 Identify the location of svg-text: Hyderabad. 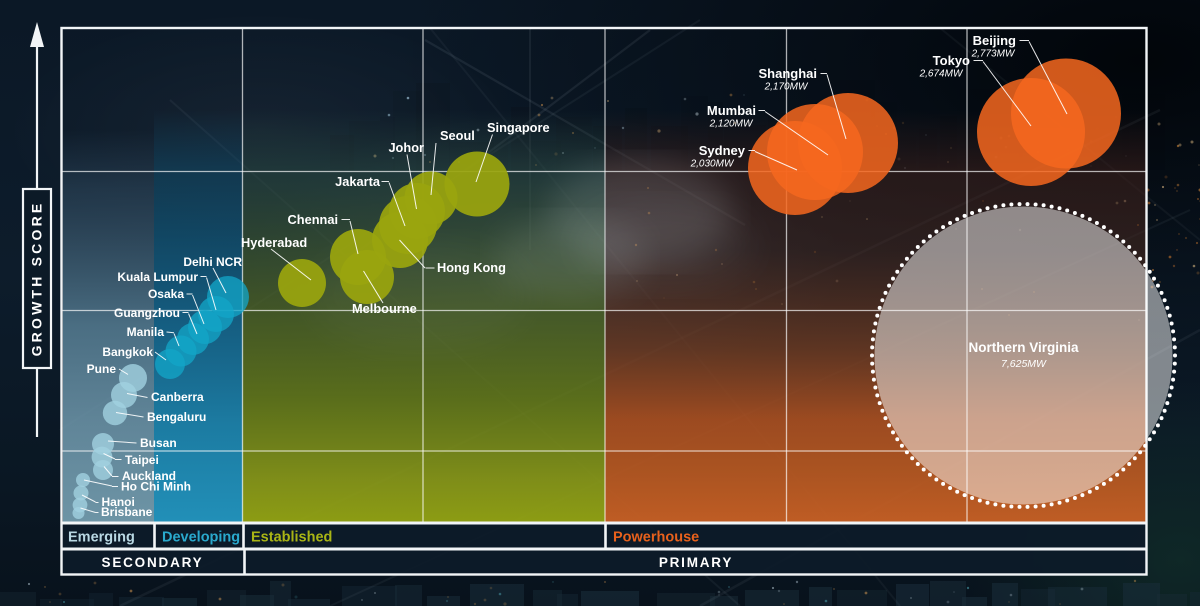
(274, 242).